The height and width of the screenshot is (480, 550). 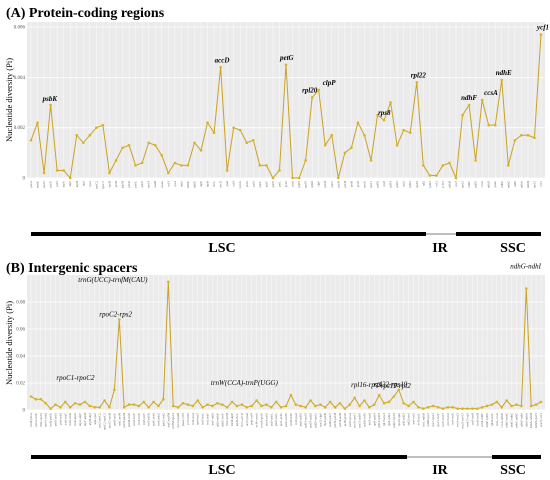 I want to click on x-tick-label: trnY-trnE, so click(x=139, y=419).